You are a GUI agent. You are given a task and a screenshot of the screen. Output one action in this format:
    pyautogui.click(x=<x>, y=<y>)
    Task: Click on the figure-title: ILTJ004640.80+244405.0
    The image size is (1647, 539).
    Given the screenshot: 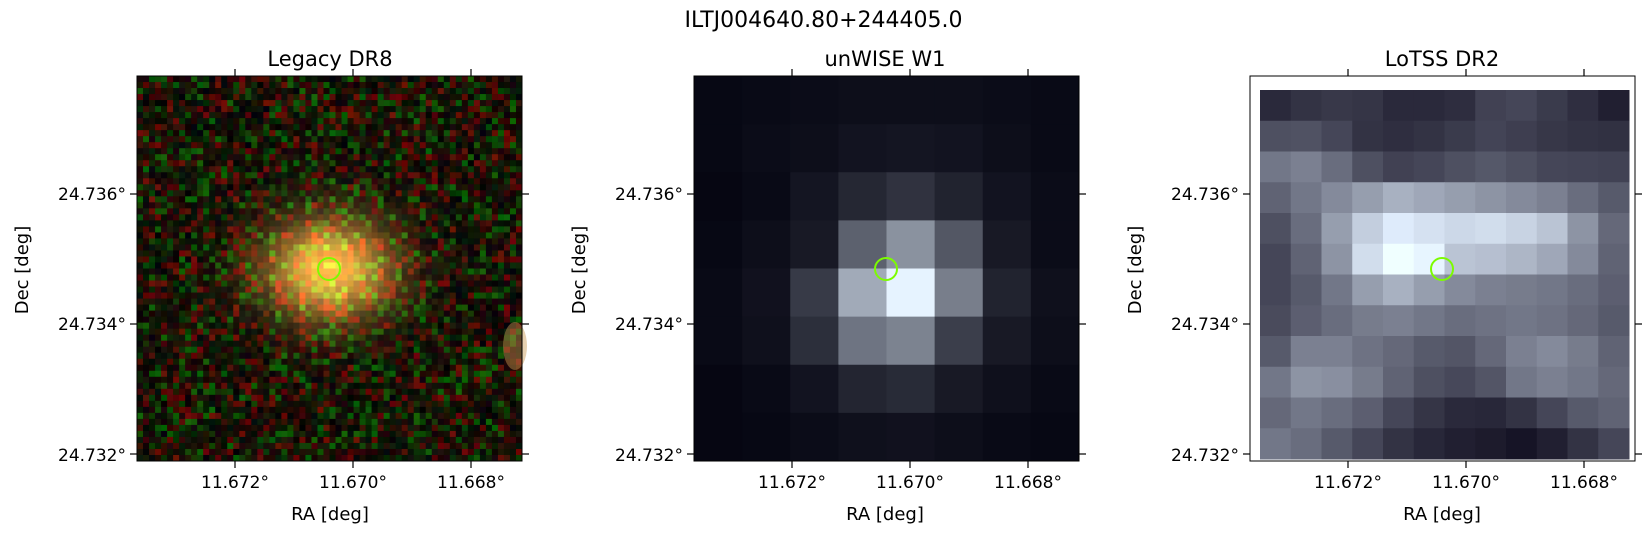 What is the action you would take?
    pyautogui.click(x=823, y=20)
    